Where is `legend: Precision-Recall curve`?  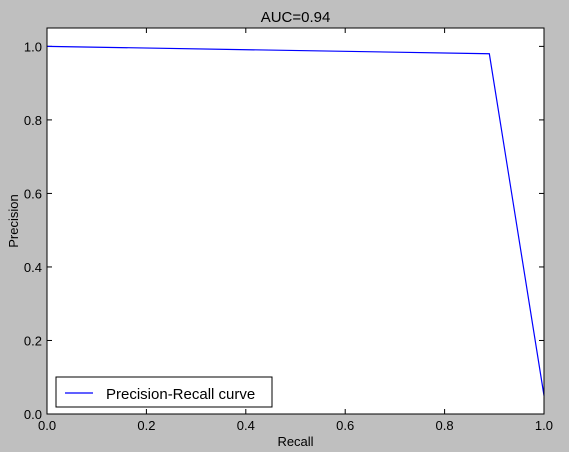 legend: Precision-Recall curve is located at coordinates (164, 392).